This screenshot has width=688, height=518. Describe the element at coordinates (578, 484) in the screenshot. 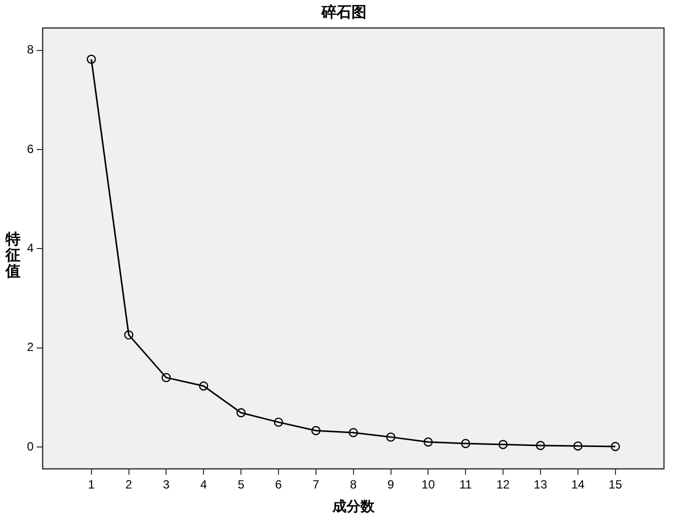

I see `x-tick-label: 14` at that location.